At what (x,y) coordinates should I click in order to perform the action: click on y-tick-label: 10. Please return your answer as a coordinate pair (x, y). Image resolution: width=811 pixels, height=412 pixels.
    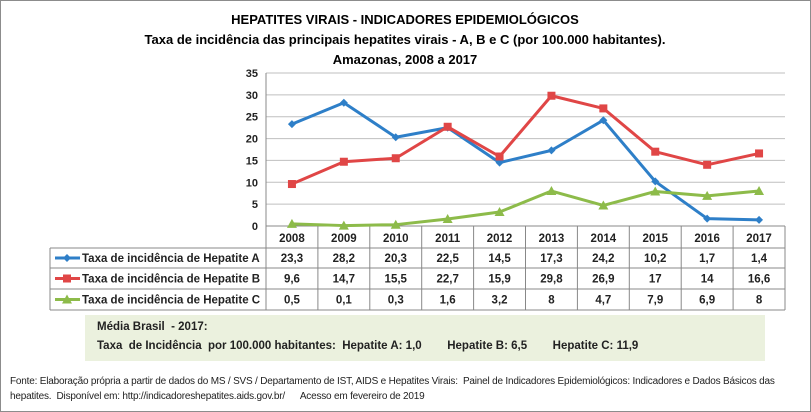
    Looking at the image, I should click on (252, 183).